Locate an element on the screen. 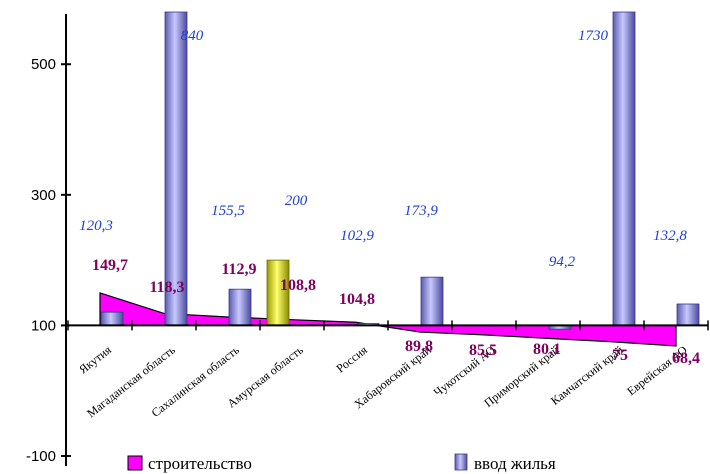  category-label: Якутия is located at coordinates (95, 359).